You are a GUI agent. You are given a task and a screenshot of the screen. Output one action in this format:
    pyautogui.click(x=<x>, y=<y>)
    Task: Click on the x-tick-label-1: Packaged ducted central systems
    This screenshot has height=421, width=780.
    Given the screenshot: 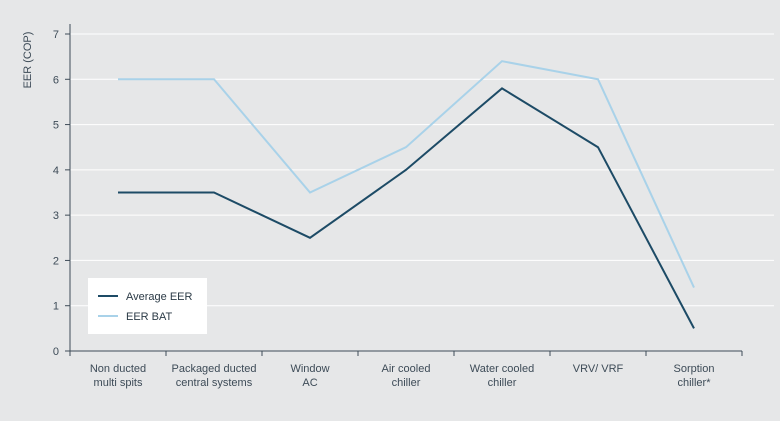 What is the action you would take?
    pyautogui.click(x=213, y=376)
    